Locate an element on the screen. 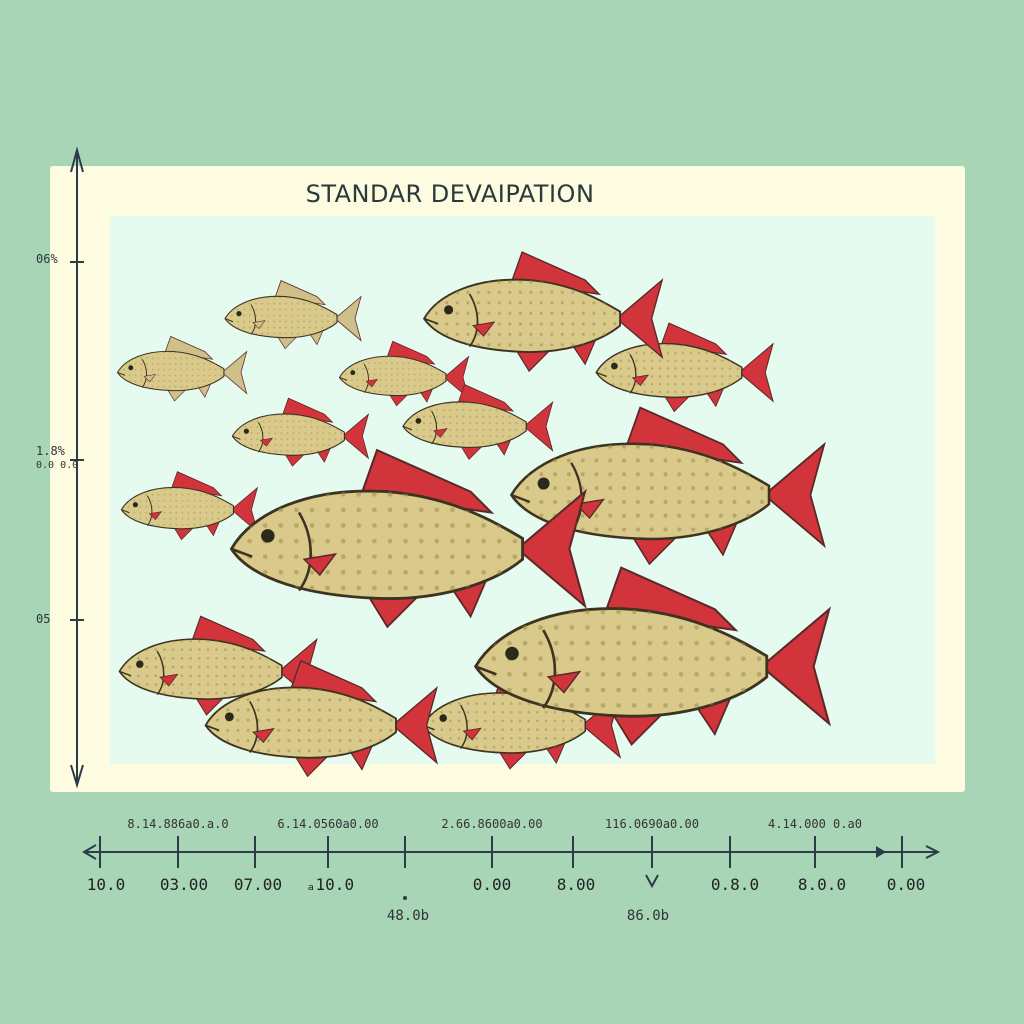 This screenshot has width=1024, height=1024. x-tick-arrow is located at coordinates (652, 881).